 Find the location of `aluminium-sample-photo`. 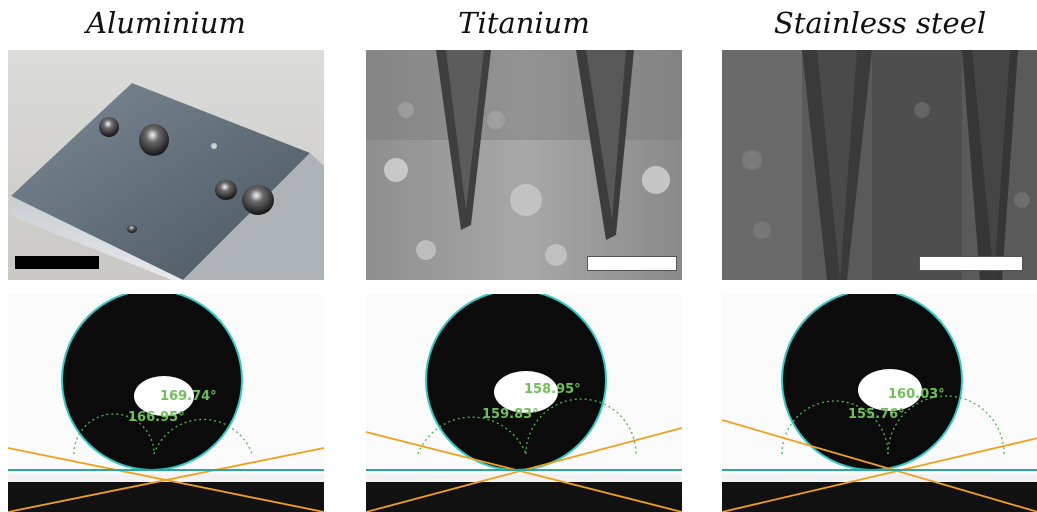

aluminium-sample-photo is located at coordinates (166, 165).